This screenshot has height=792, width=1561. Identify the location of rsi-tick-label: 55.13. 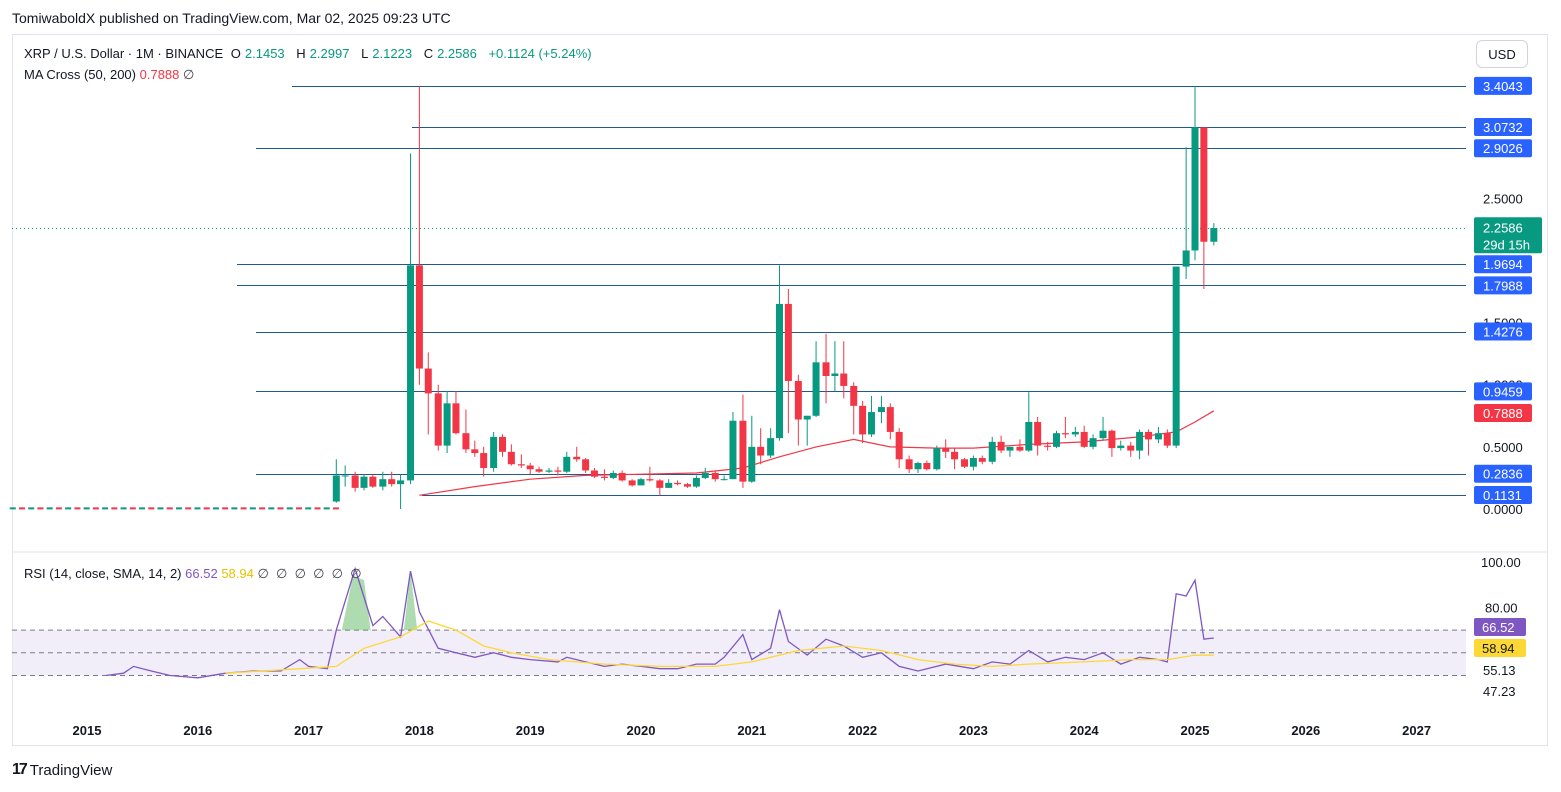
(1499, 670).